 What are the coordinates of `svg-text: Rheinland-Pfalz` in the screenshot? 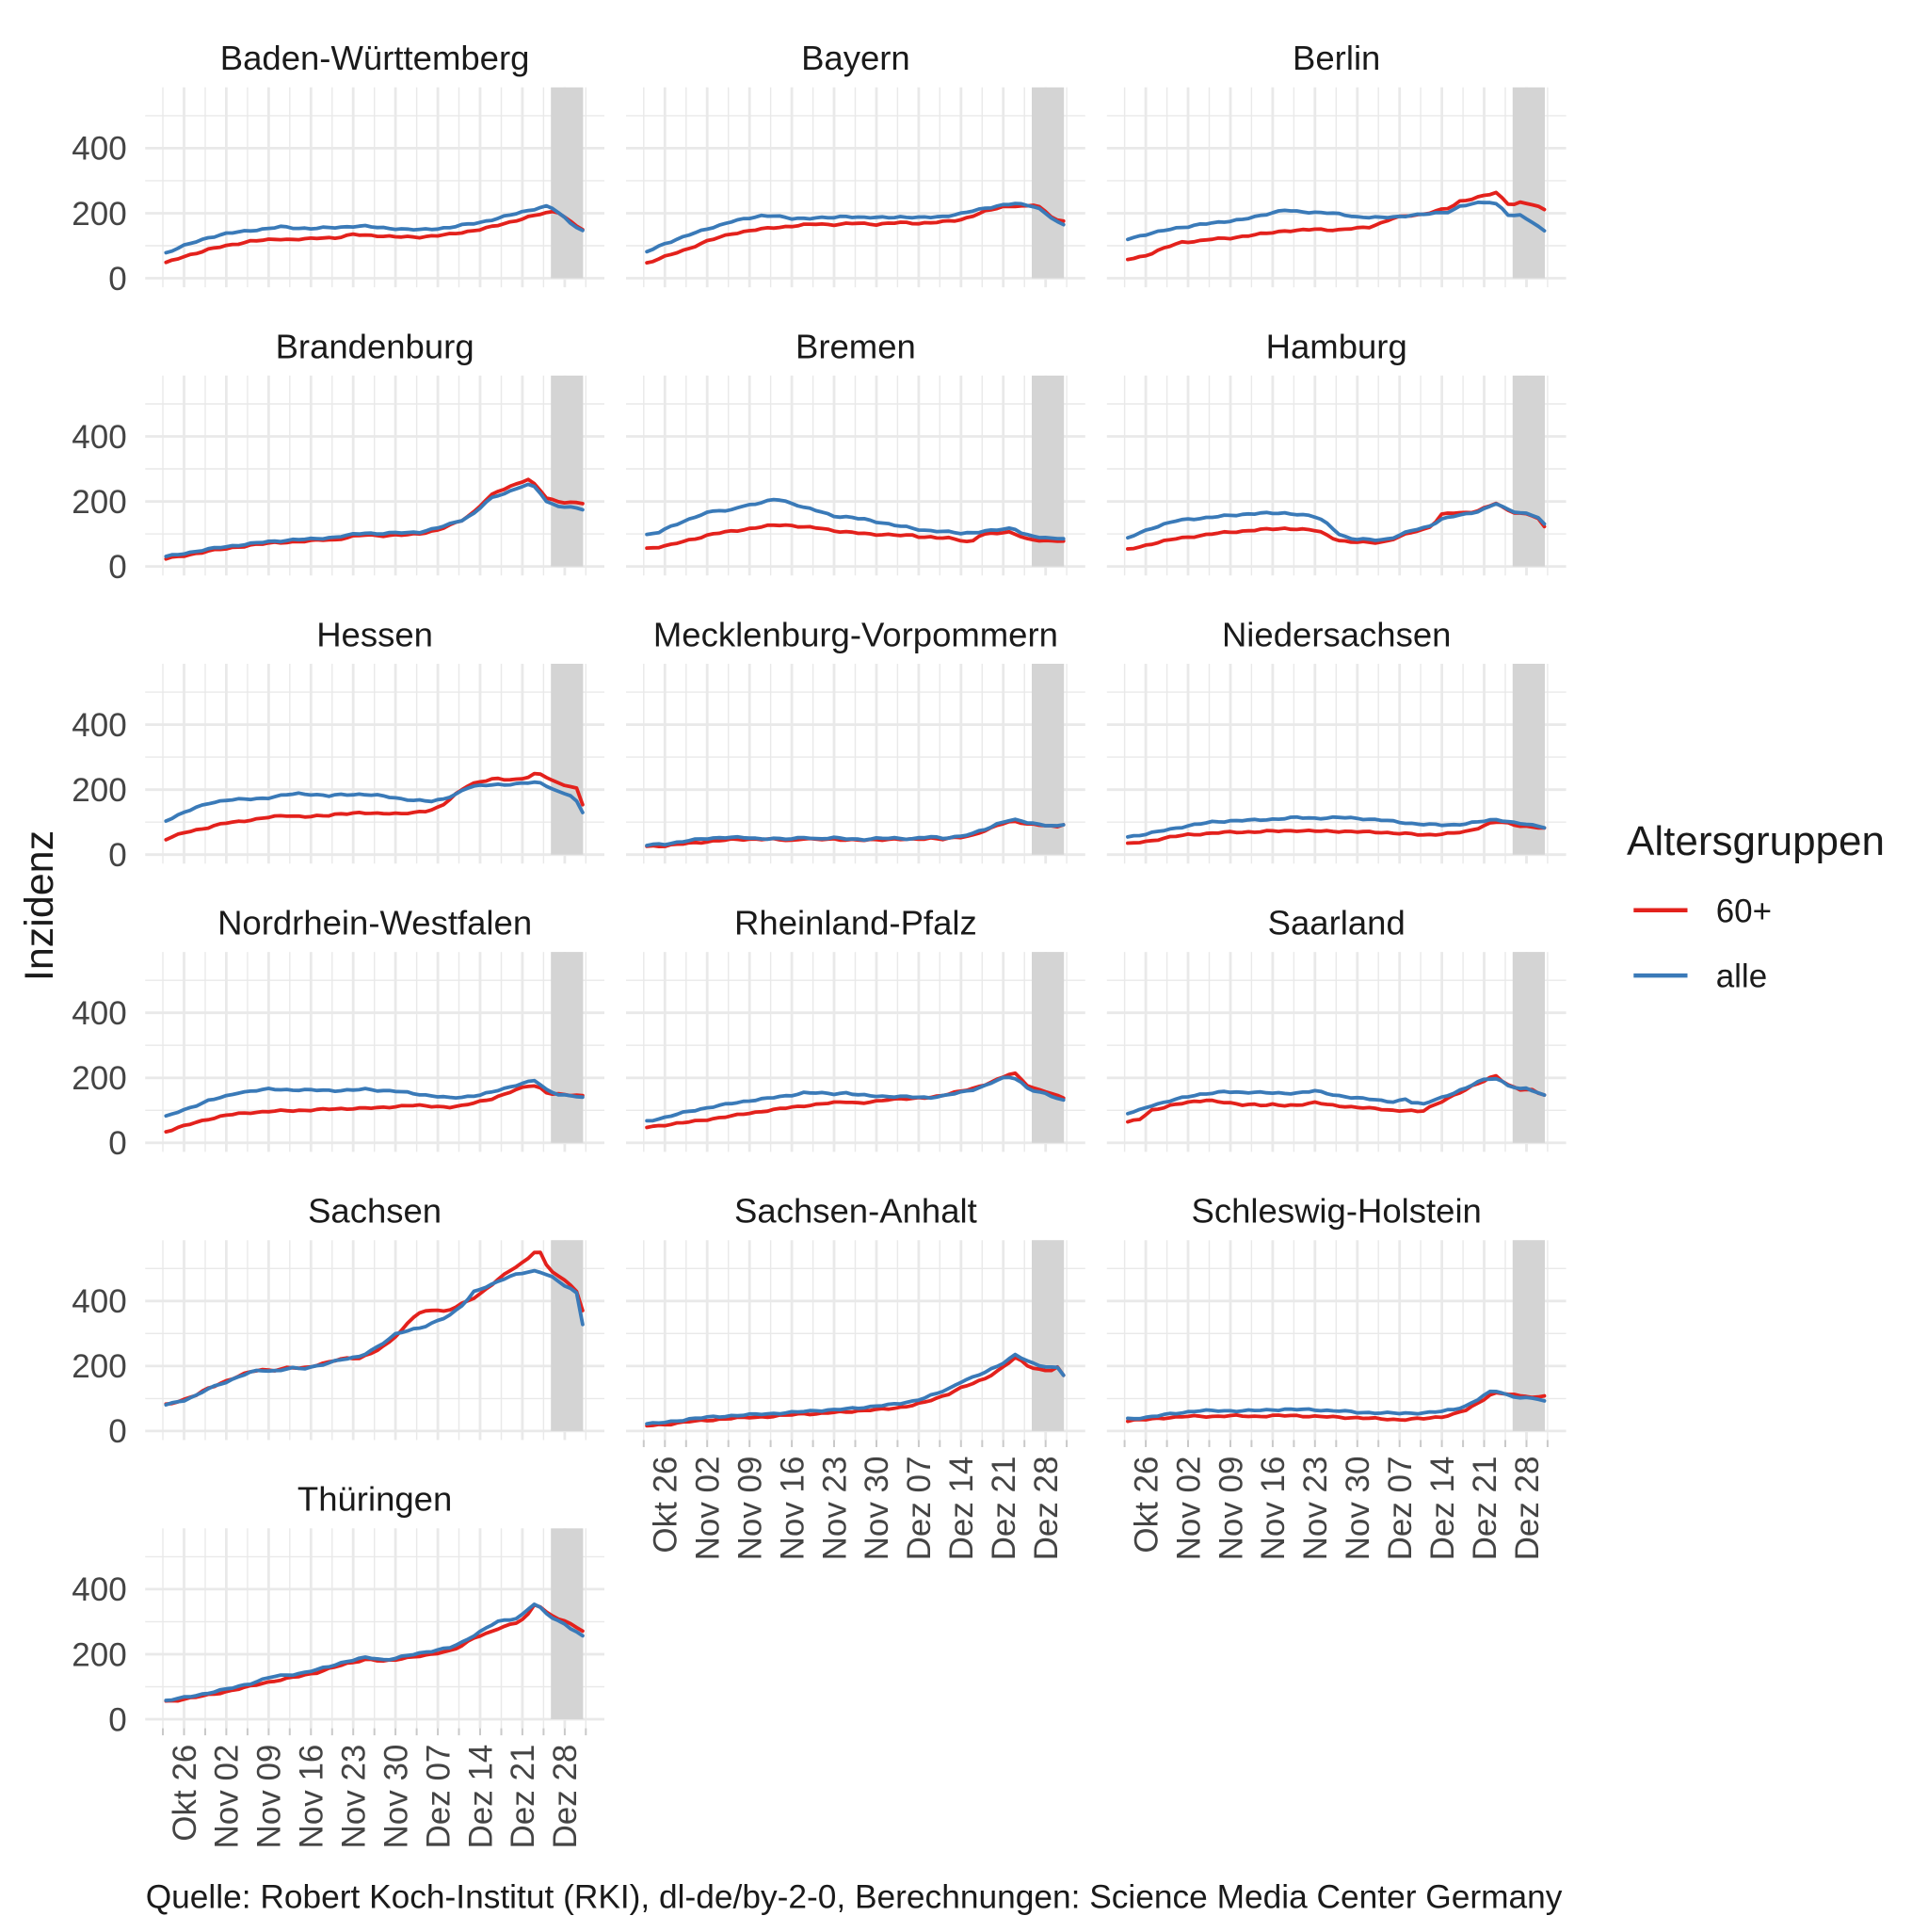 It's located at (855, 923).